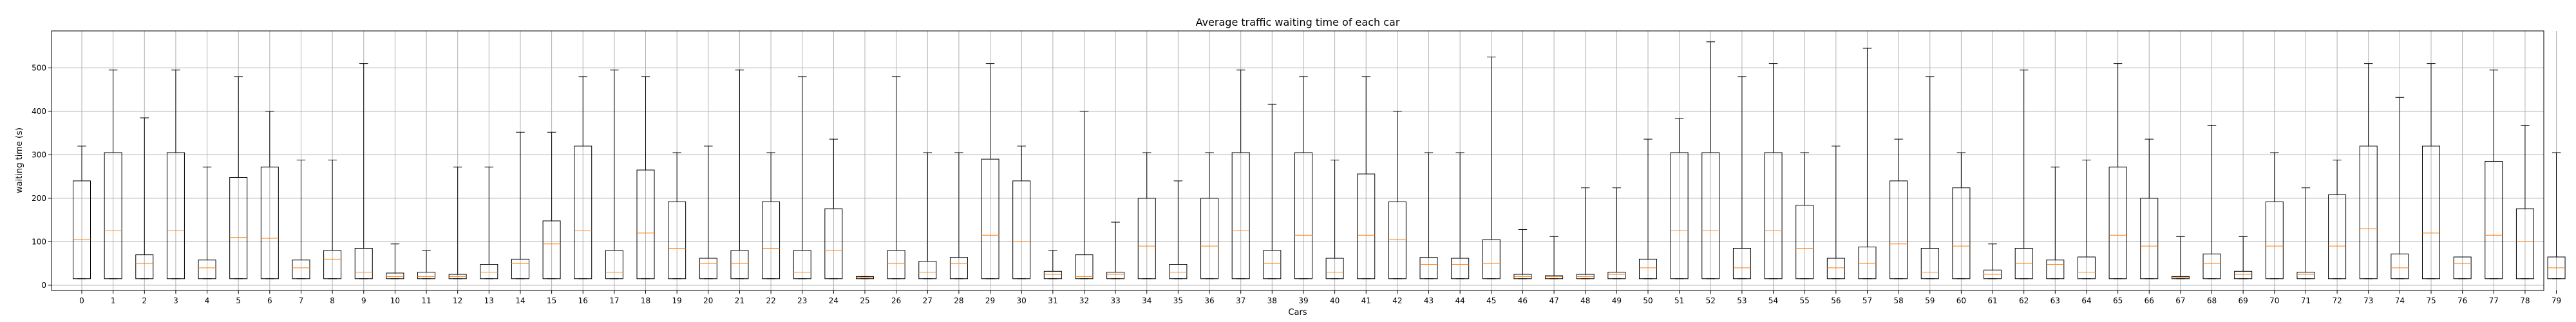 The image size is (2576, 322). What do you see at coordinates (1209, 301) in the screenshot?
I see `x-tick-label: 36` at bounding box center [1209, 301].